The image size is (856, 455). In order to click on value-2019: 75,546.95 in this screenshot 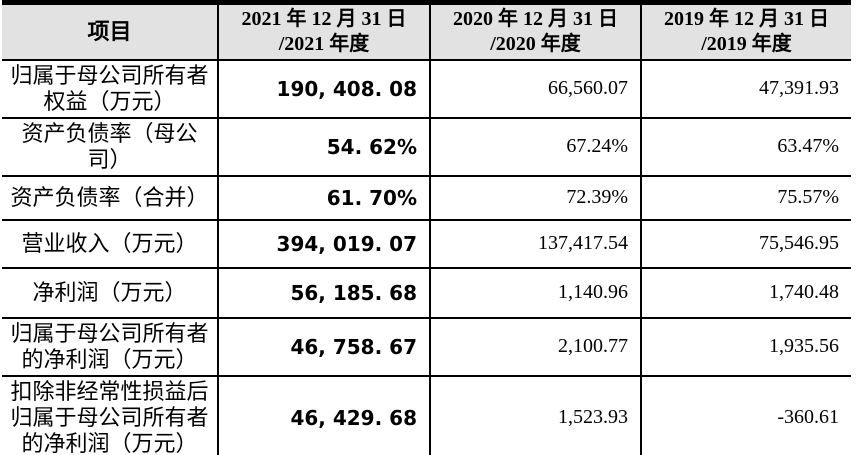, I will do `click(745, 244)`.